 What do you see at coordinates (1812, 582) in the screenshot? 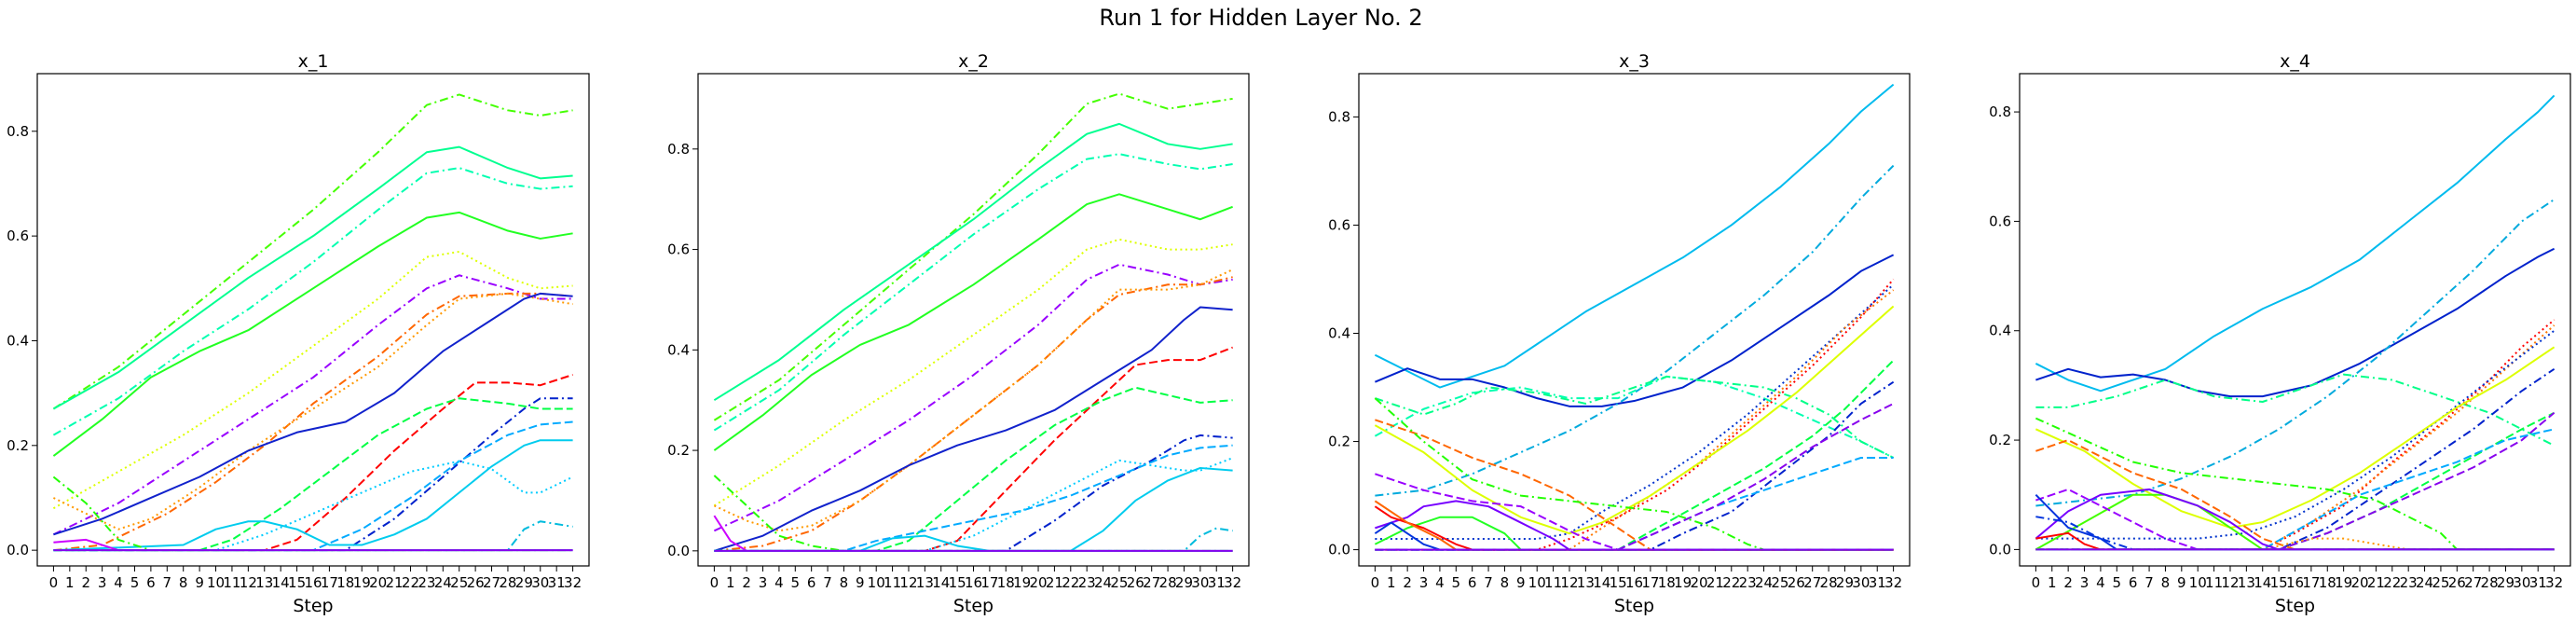
I see `x-tick-label: 27` at bounding box center [1812, 582].